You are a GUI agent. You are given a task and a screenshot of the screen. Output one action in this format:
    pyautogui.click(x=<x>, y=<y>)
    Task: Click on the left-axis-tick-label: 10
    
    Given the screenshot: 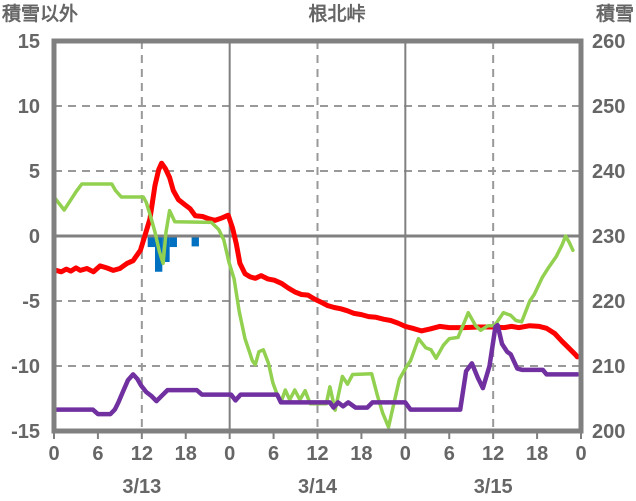 What is the action you would take?
    pyautogui.click(x=29, y=107)
    